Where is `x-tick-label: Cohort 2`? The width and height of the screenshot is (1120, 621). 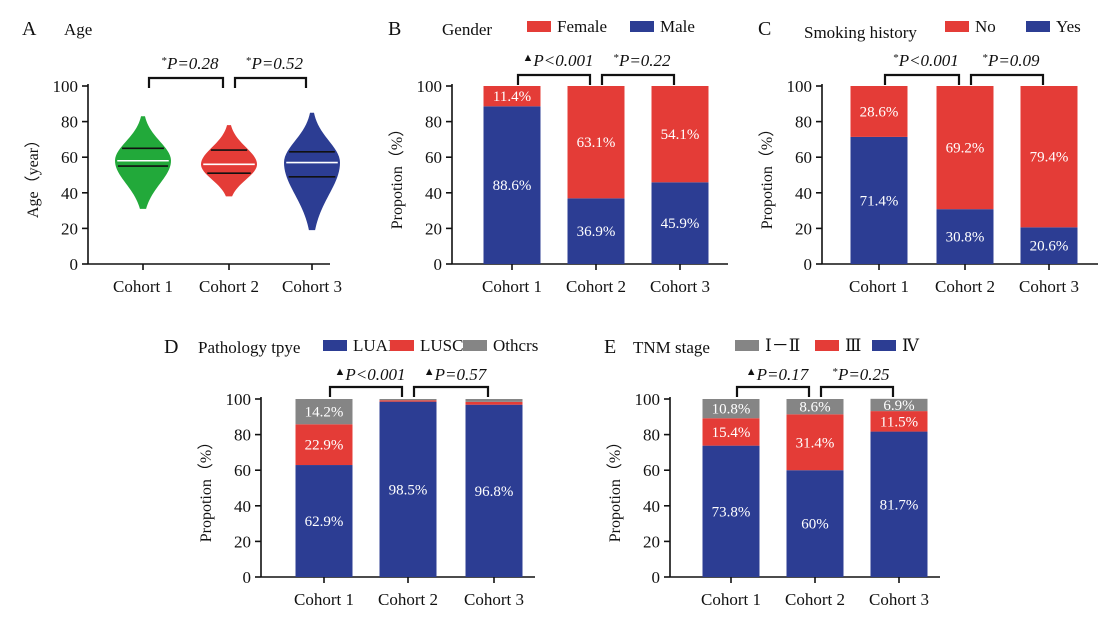 x-tick-label: Cohort 2 is located at coordinates (965, 286).